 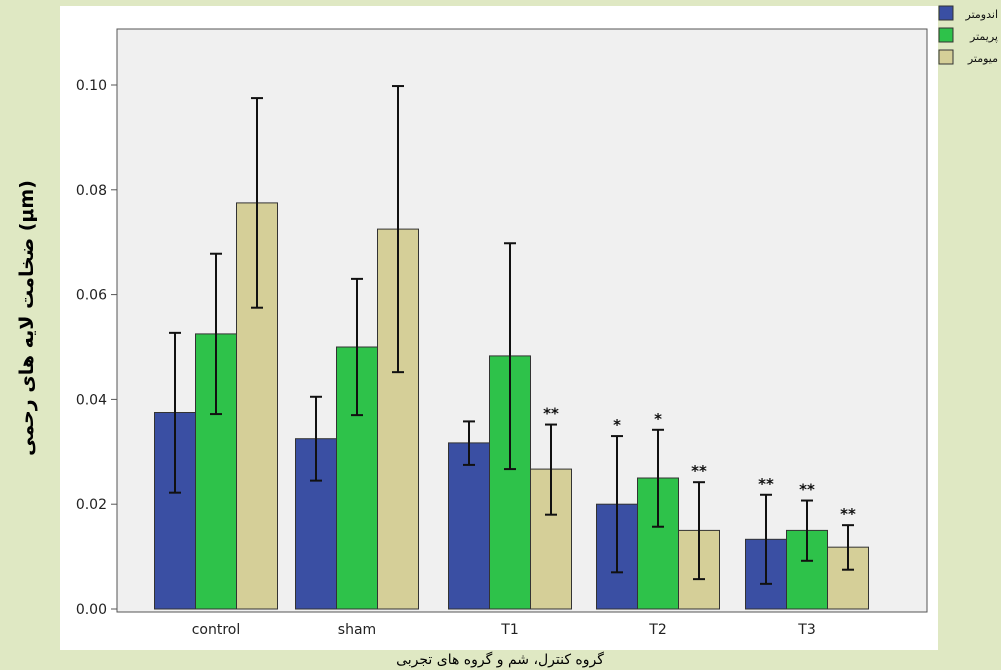 I want to click on y-axis-title: ضخامت لایه های رحمی (μm), so click(x=27, y=318).